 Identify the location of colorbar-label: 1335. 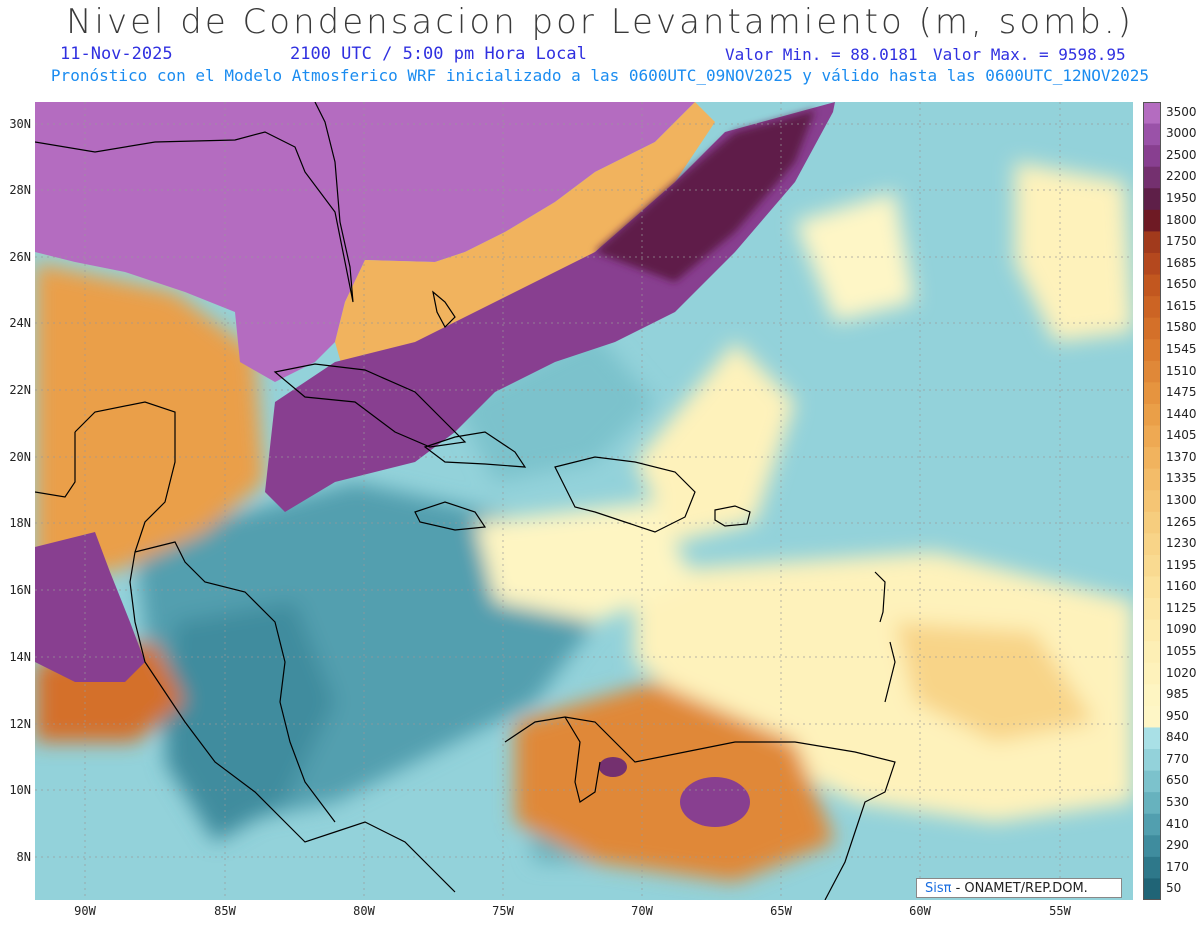
(1181, 478).